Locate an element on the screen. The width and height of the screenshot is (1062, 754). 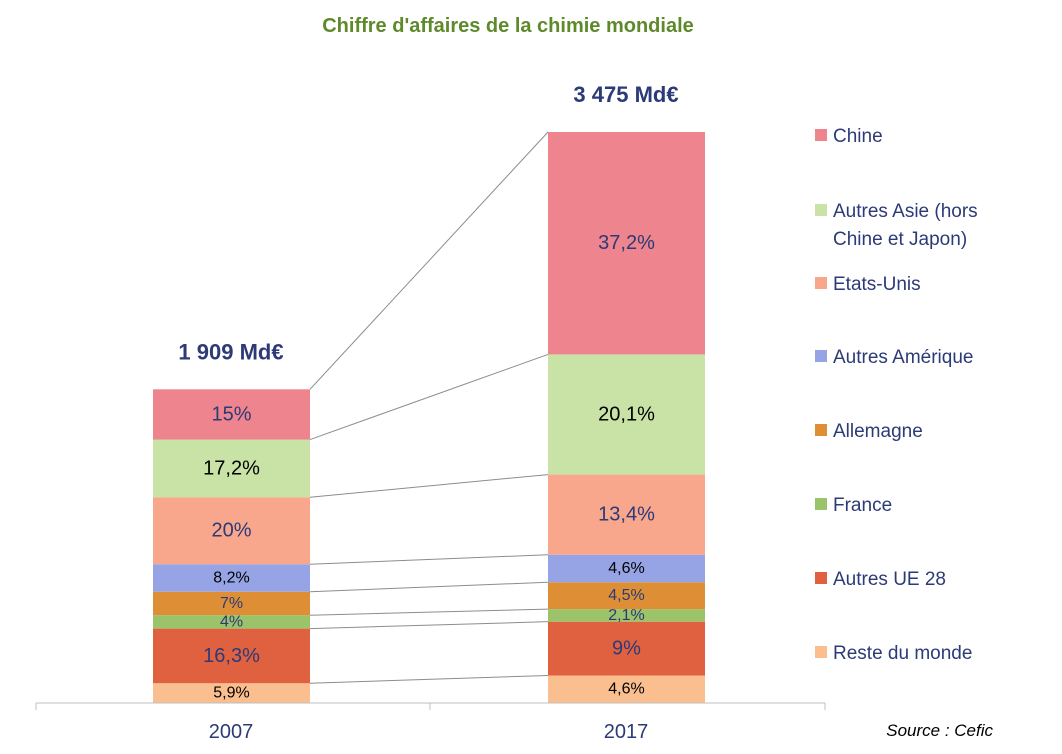
legend-label: Etats-Unis is located at coordinates (877, 284).